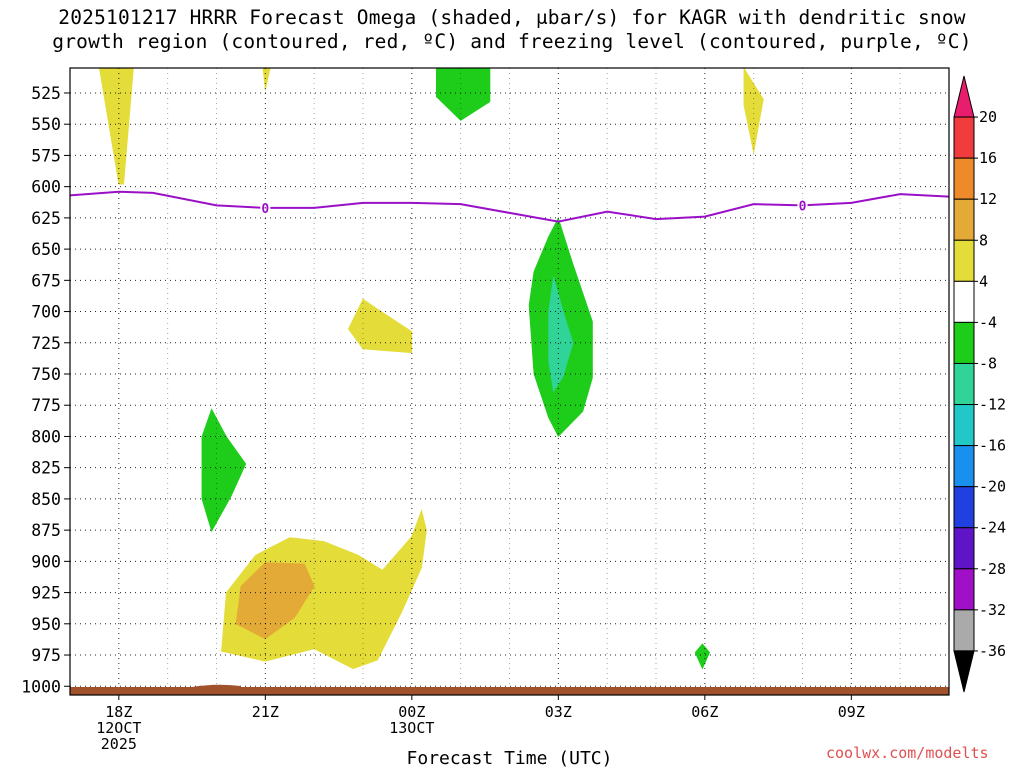 The image size is (1024, 768). I want to click on legend-tick-label-0: 20, so click(988, 117).